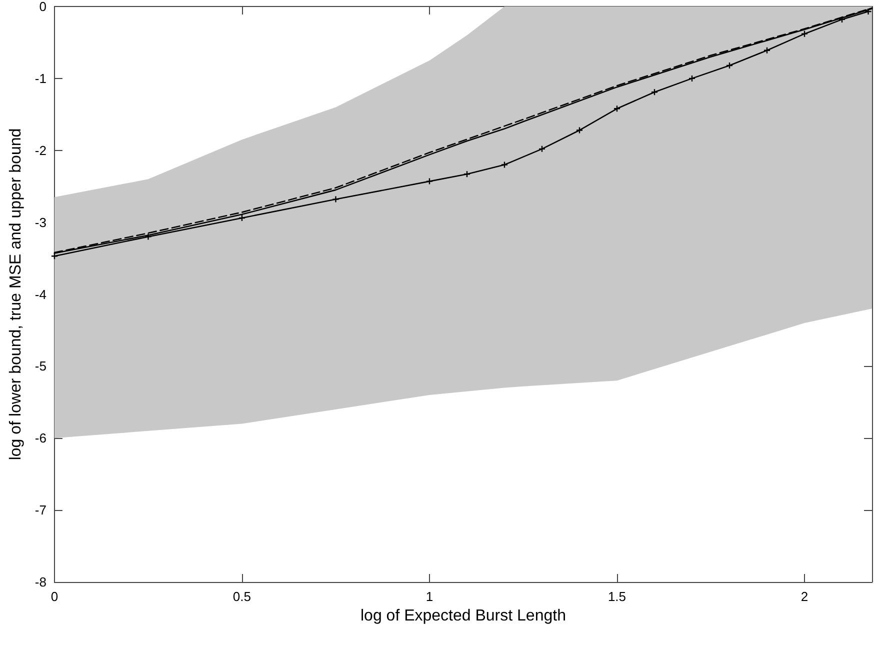 Image resolution: width=874 pixels, height=647 pixels. I want to click on x-tick-label: 0, so click(54, 596).